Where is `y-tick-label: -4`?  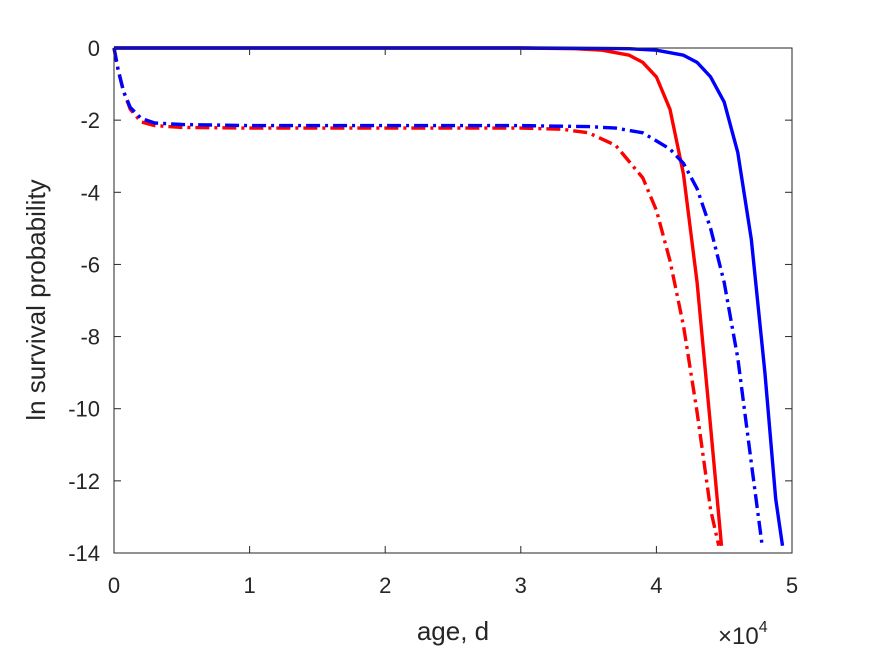
y-tick-label: -4 is located at coordinates (90, 192).